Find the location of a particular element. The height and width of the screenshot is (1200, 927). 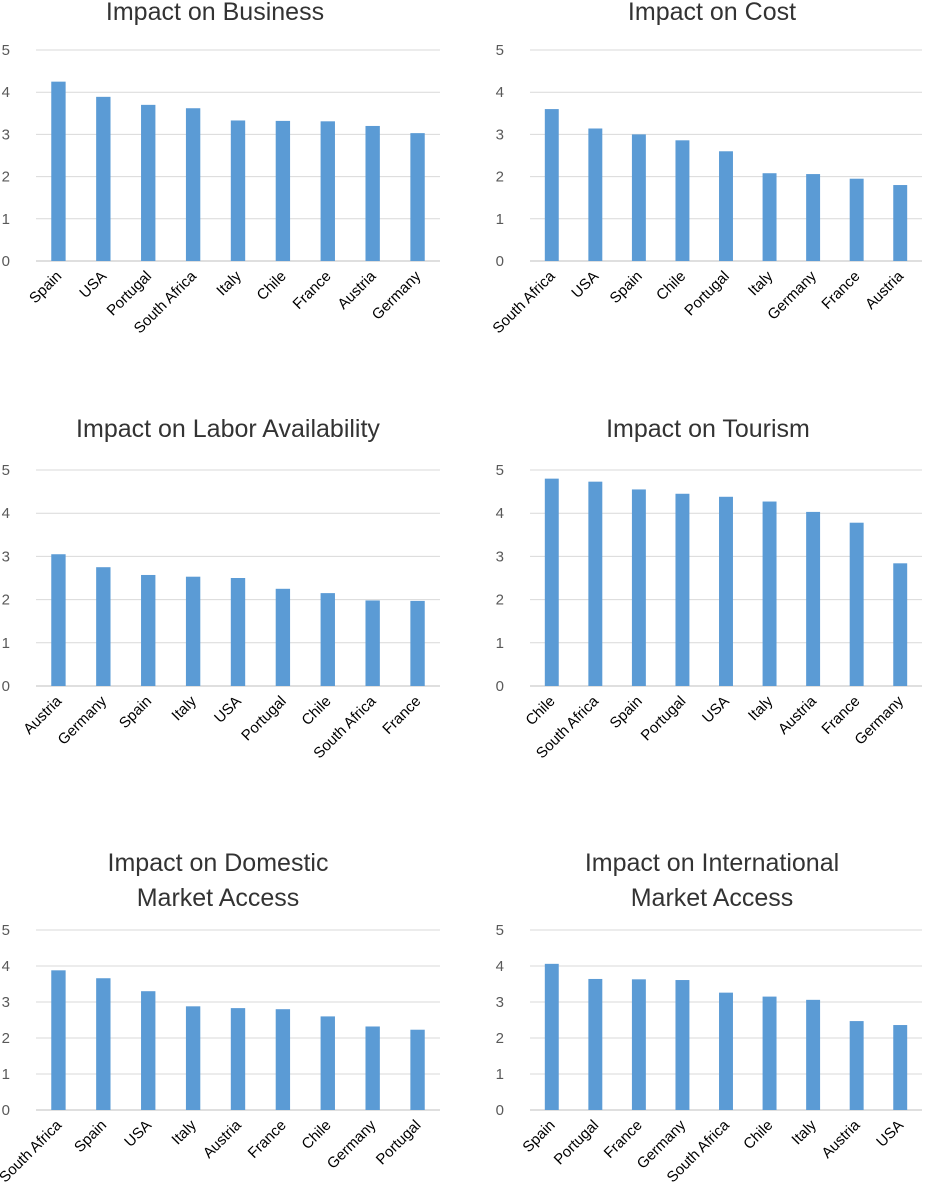

chart-title-line: Impact on International is located at coordinates (712, 863).